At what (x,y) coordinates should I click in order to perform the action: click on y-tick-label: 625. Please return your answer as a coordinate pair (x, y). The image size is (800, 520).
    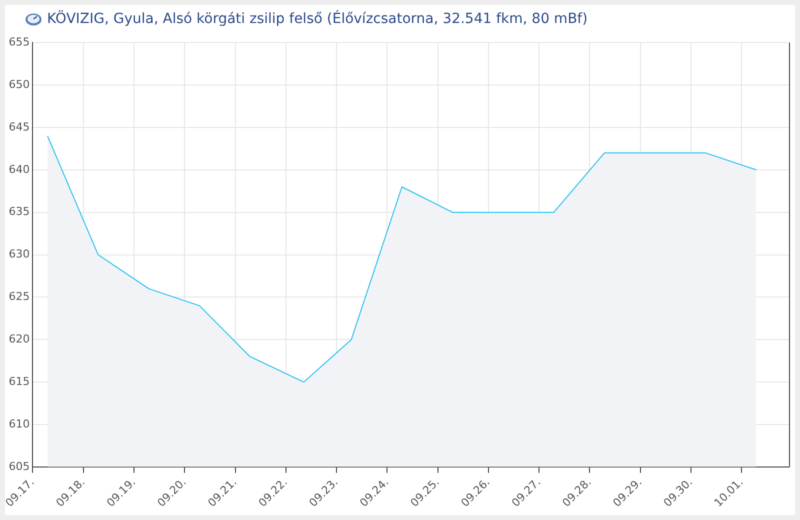
    Looking at the image, I should click on (19, 297).